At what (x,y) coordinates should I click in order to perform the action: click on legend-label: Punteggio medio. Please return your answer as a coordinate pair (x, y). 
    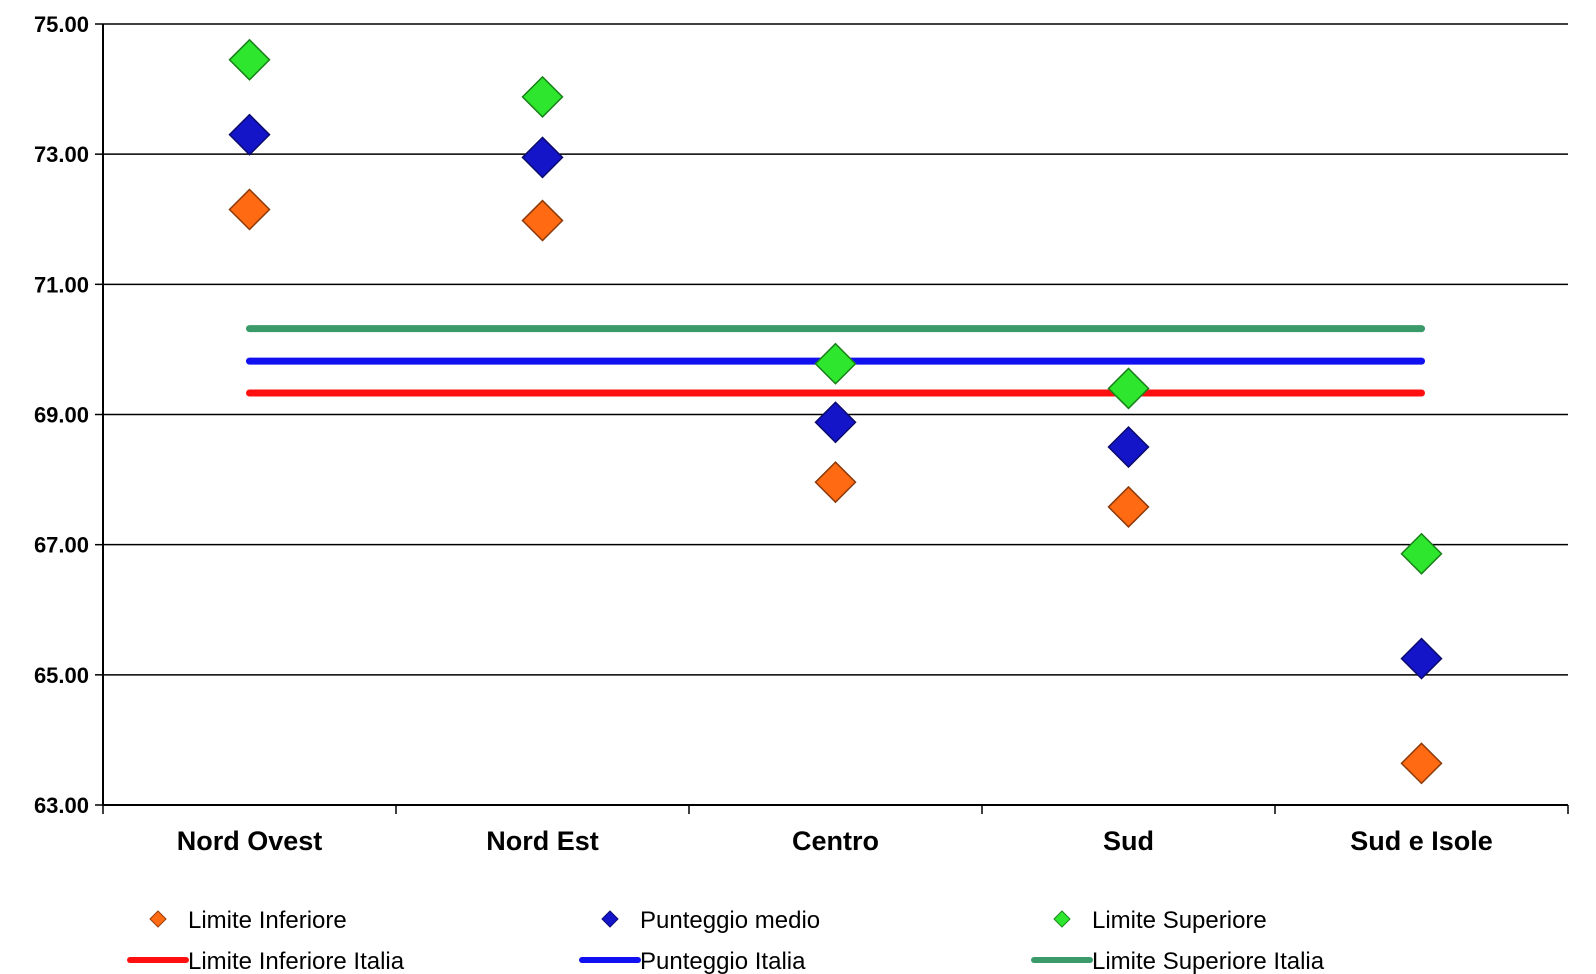
    Looking at the image, I should click on (730, 920).